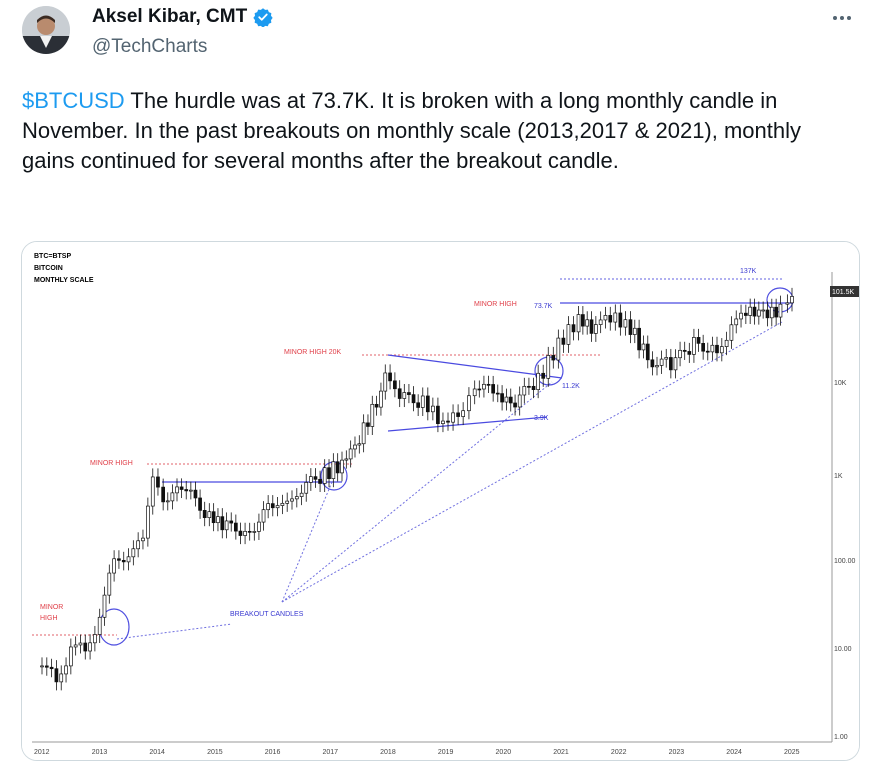 The width and height of the screenshot is (881, 763). What do you see at coordinates (215, 752) in the screenshot?
I see `x-tick-2015: 2015` at bounding box center [215, 752].